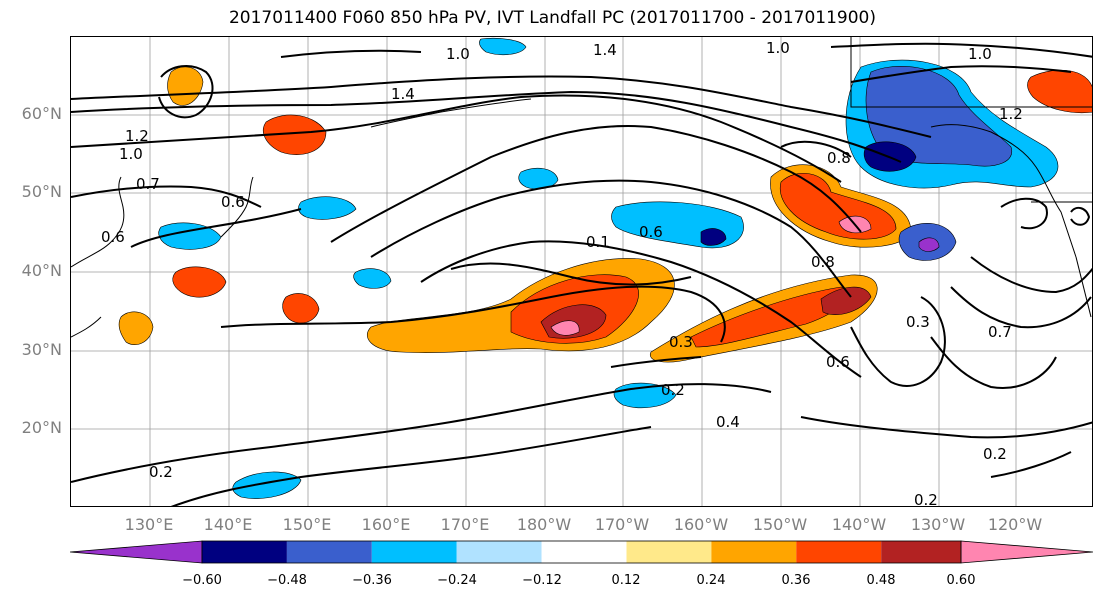 The width and height of the screenshot is (1105, 601). What do you see at coordinates (465, 524) in the screenshot?
I see `lon-label-170e: 170°E` at bounding box center [465, 524].